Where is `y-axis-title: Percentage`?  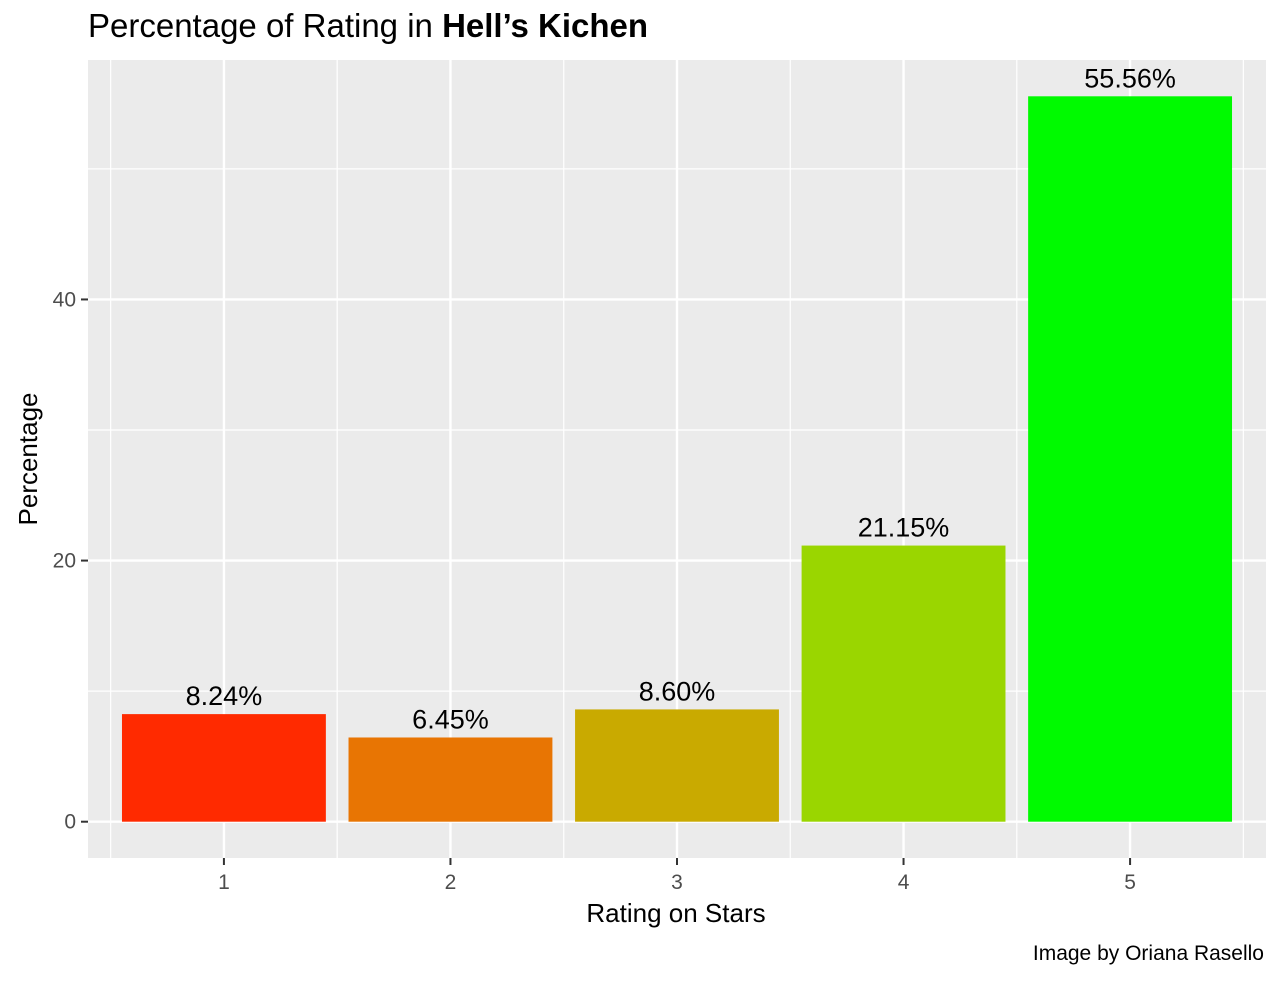
y-axis-title: Percentage is located at coordinates (28, 459).